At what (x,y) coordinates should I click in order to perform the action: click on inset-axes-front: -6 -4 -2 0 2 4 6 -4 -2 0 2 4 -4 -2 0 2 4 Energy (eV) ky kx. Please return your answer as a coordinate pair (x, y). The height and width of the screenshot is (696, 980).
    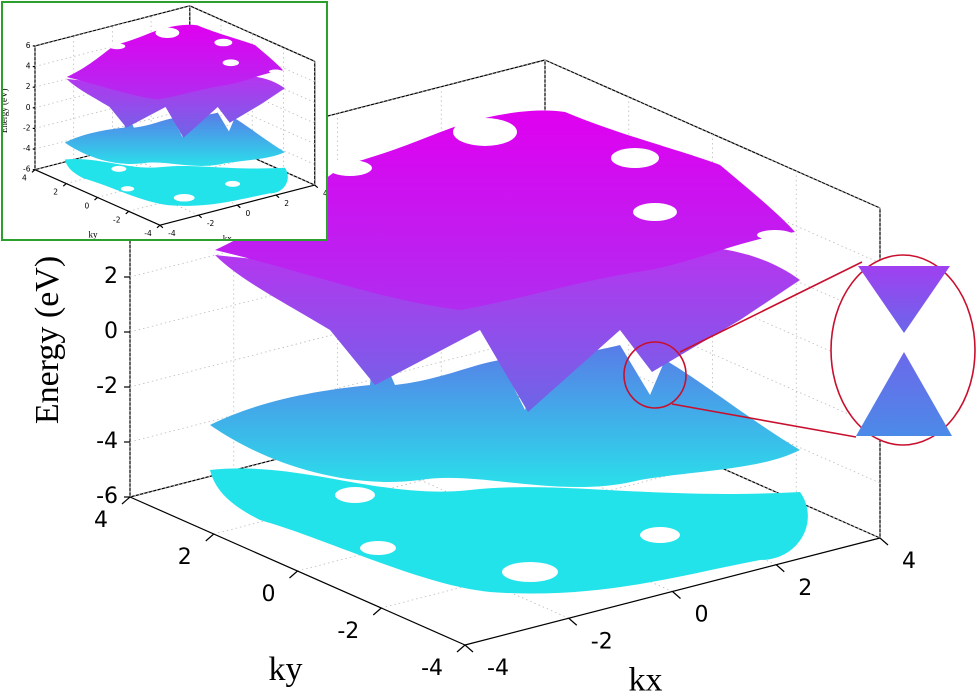
    Looking at the image, I should click on (164, 142).